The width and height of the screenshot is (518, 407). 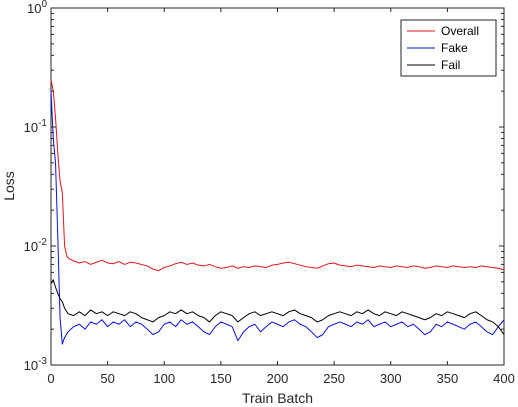 What do you see at coordinates (277, 398) in the screenshot?
I see `x-axis-label: Train Batch` at bounding box center [277, 398].